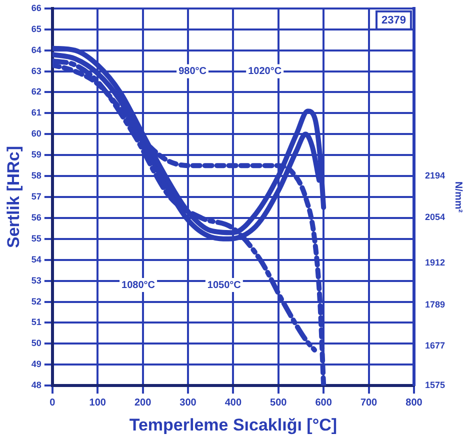  What do you see at coordinates (435, 217) in the screenshot?
I see `y2-tick-label: 2054` at bounding box center [435, 217].